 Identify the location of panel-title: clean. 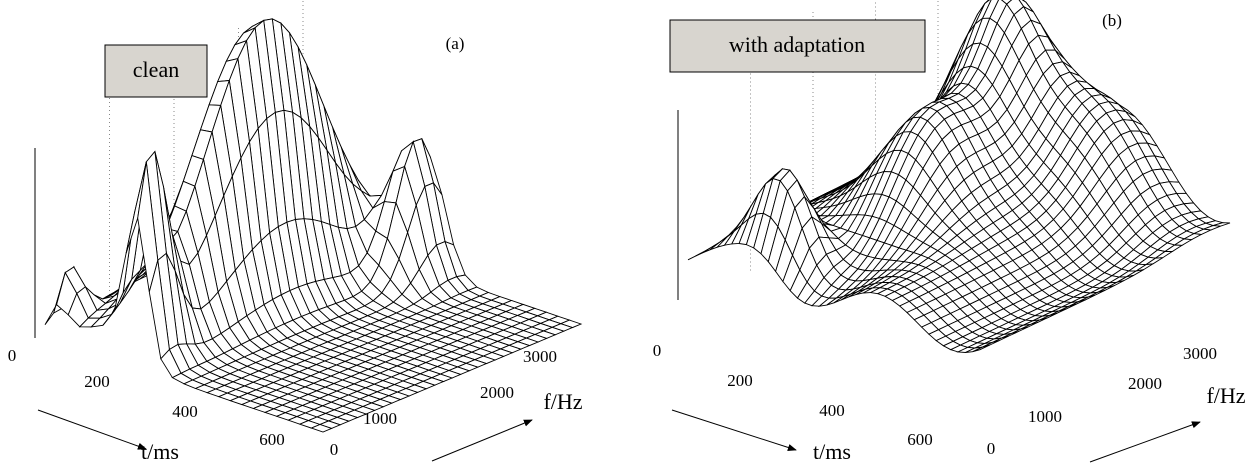
(156, 69).